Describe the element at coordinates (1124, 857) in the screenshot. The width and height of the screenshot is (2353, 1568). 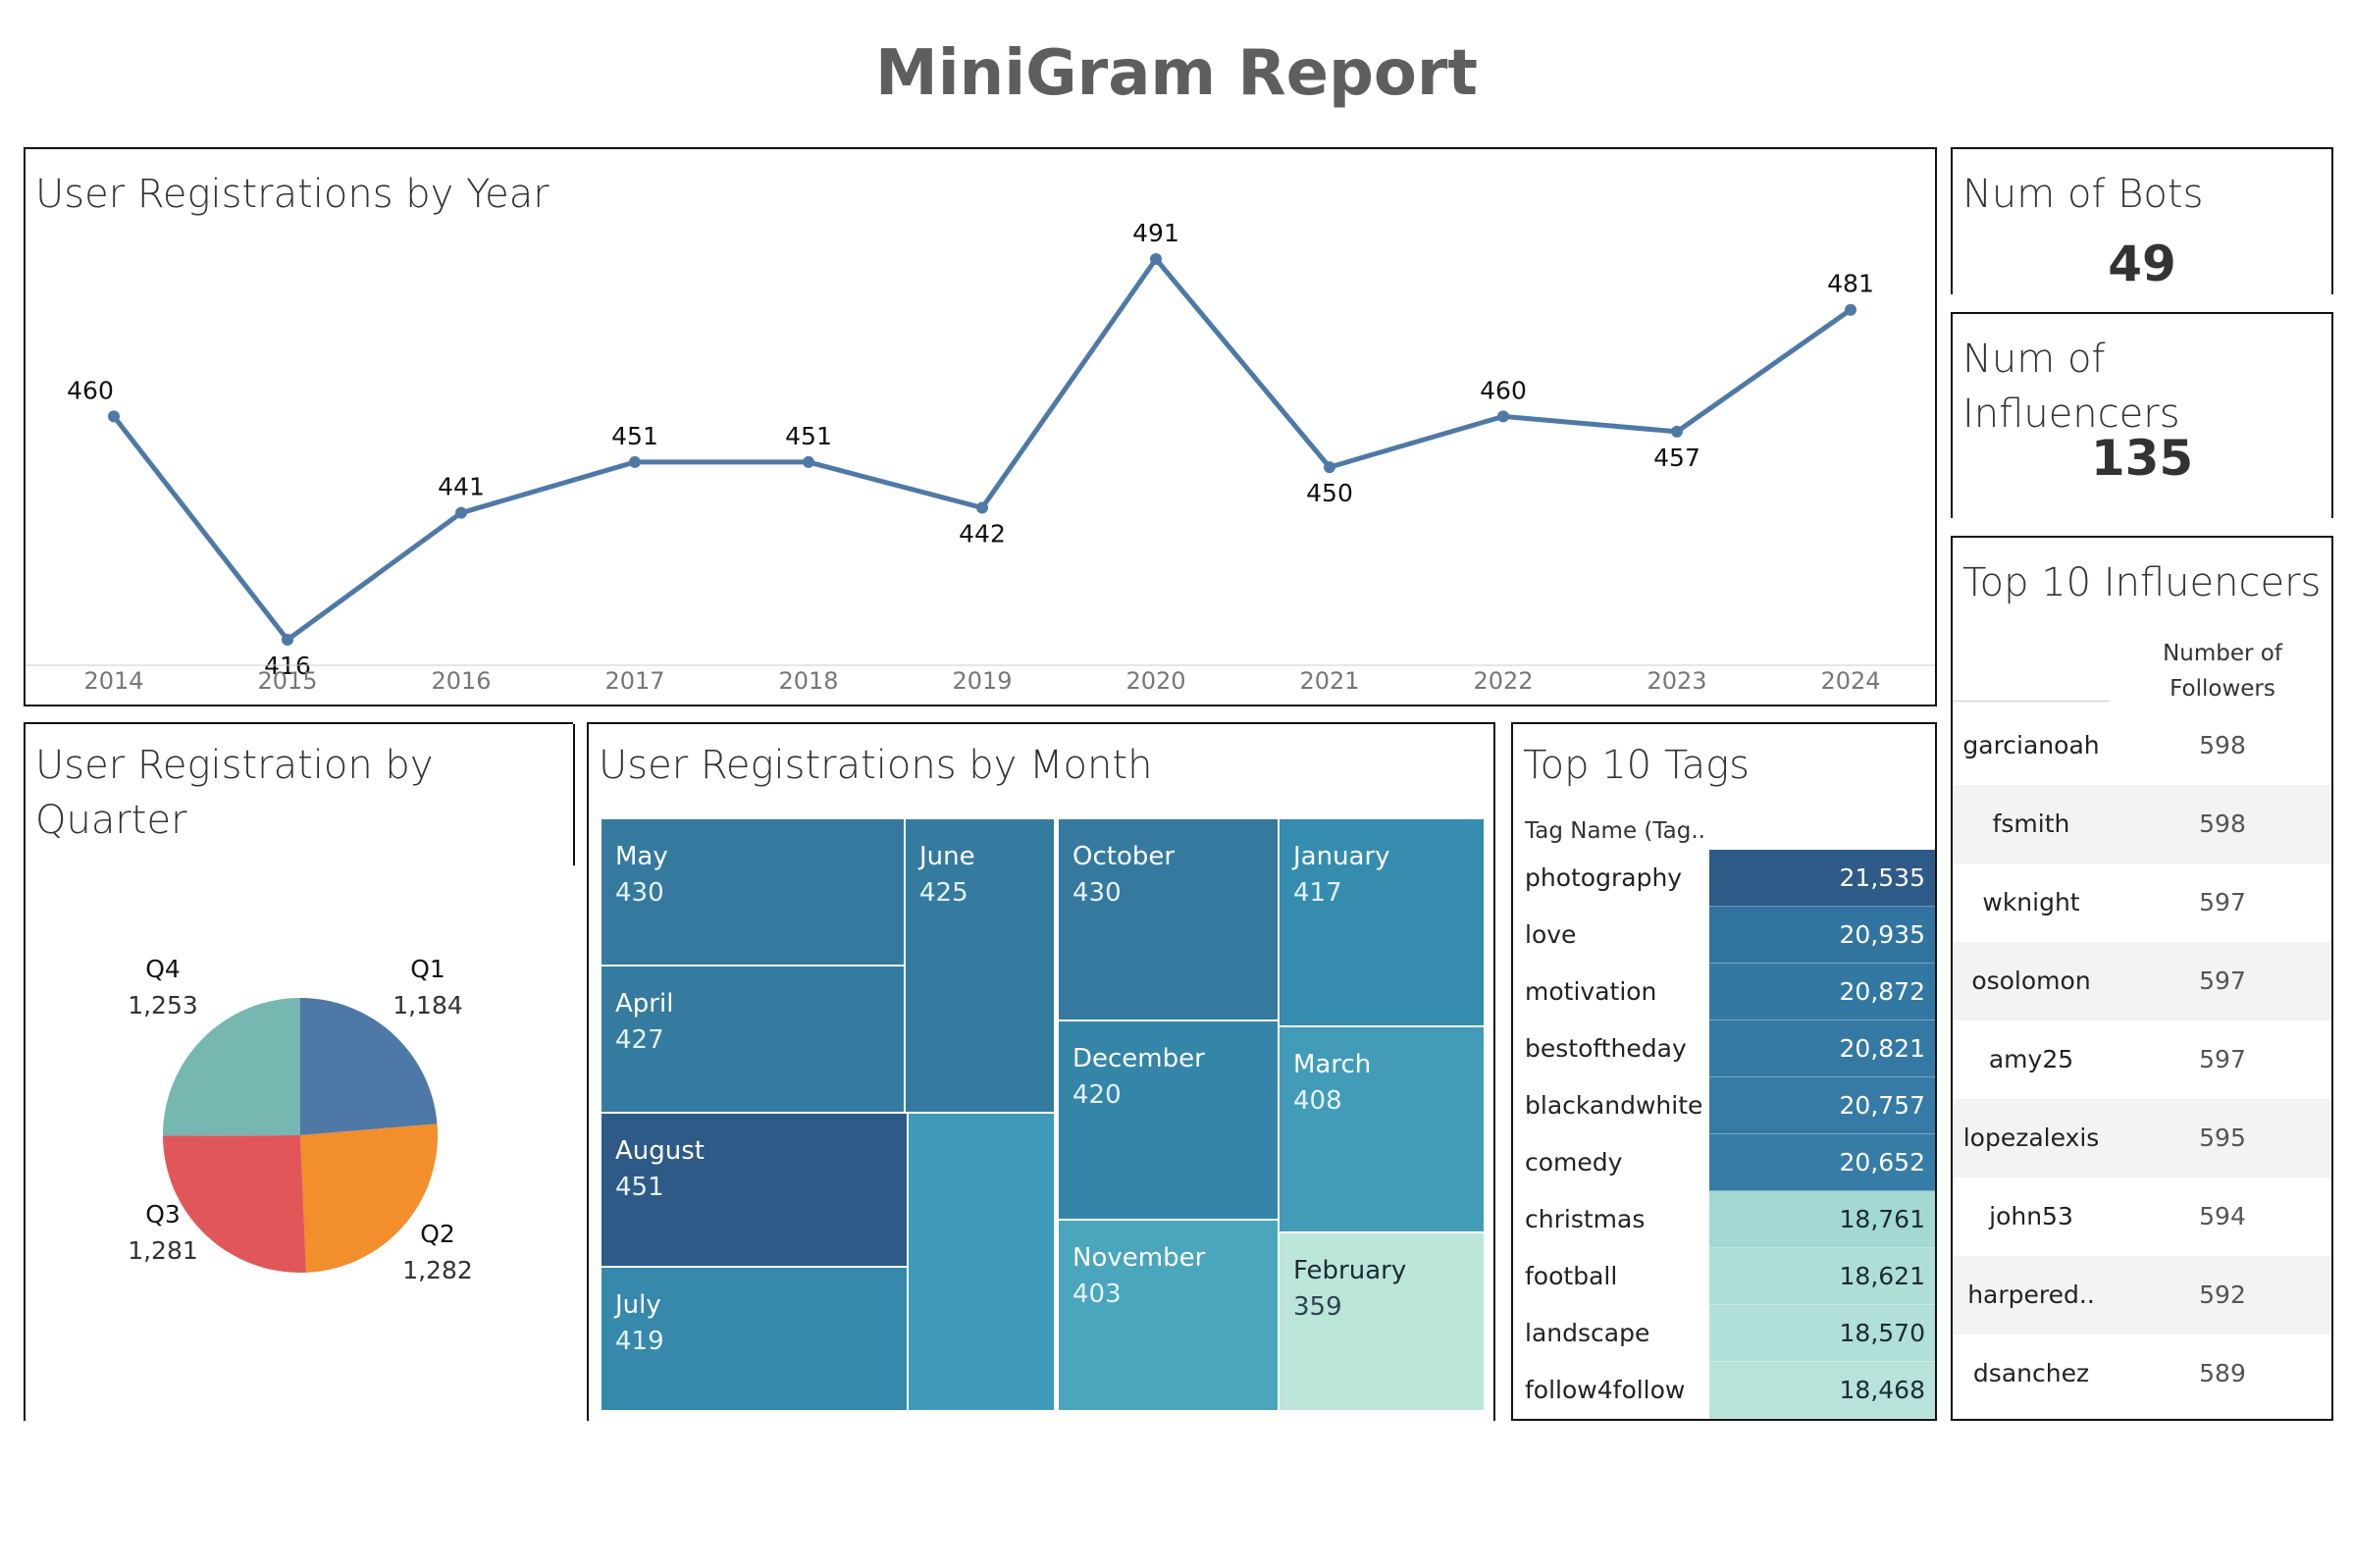
I see `treemap-month-name: October` at that location.